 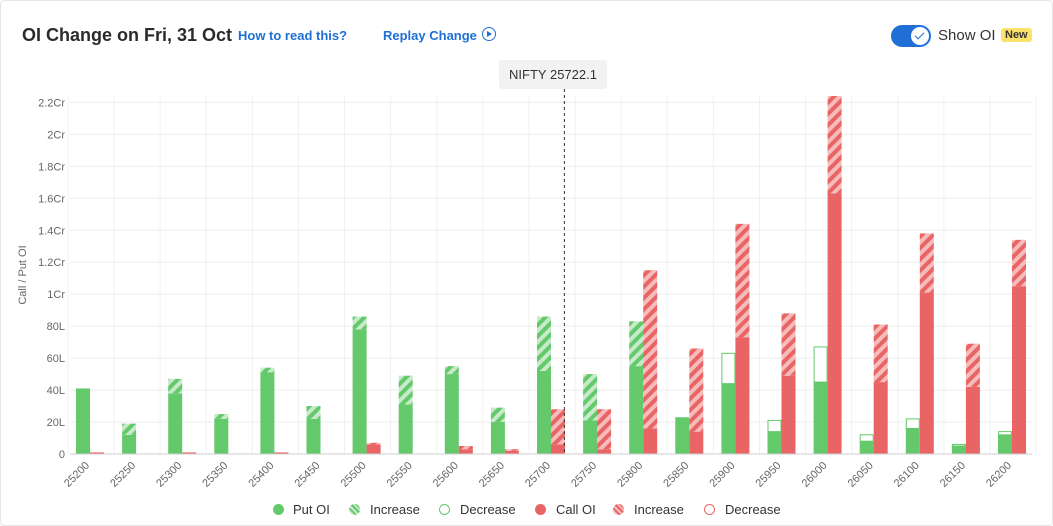 What do you see at coordinates (400, 475) in the screenshot?
I see `x-tick-label: 25550` at bounding box center [400, 475].